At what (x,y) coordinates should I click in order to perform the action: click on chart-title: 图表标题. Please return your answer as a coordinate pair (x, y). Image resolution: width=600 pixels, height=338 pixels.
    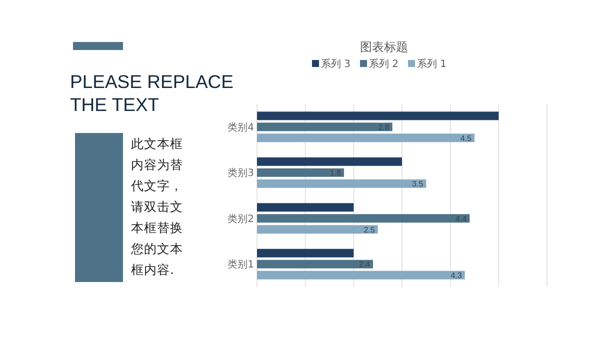
    Looking at the image, I should click on (384, 47).